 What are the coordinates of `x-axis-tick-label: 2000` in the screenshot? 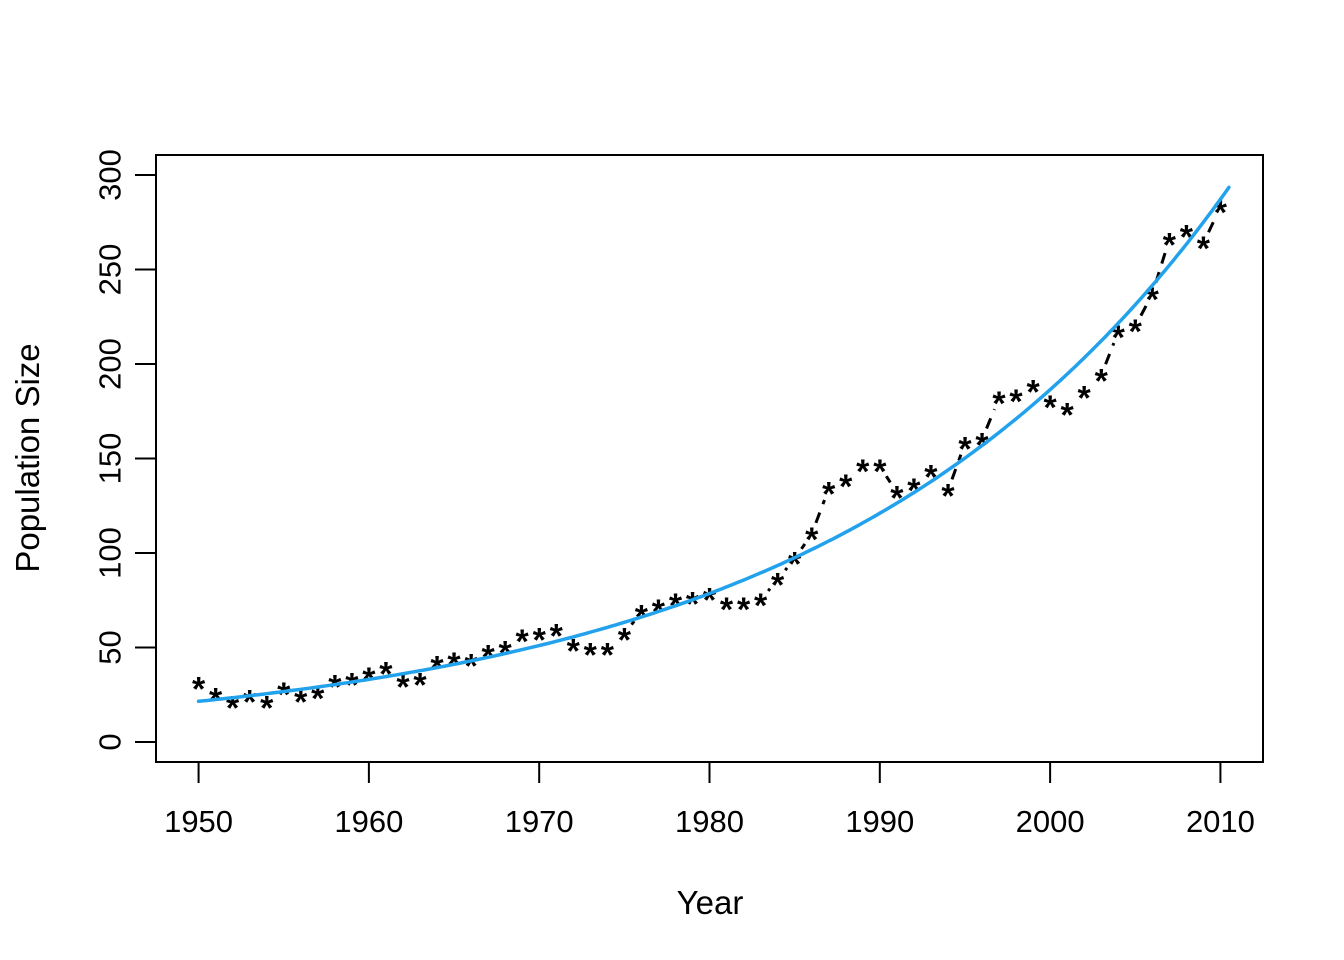 It's located at (1050, 821).